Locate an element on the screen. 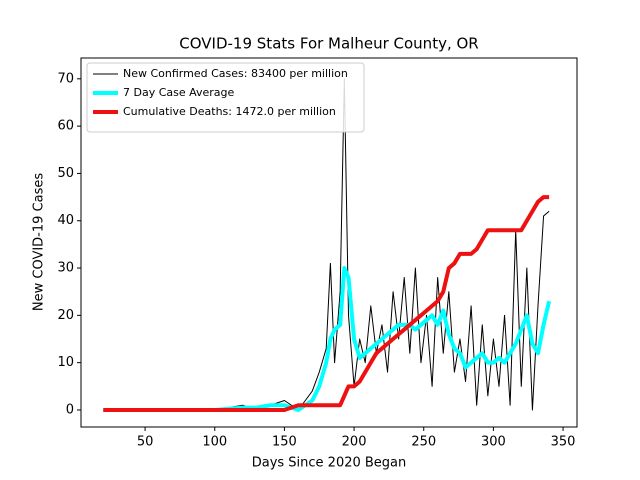 This screenshot has width=640, height=480. y-tick-label: 70 is located at coordinates (65, 78).